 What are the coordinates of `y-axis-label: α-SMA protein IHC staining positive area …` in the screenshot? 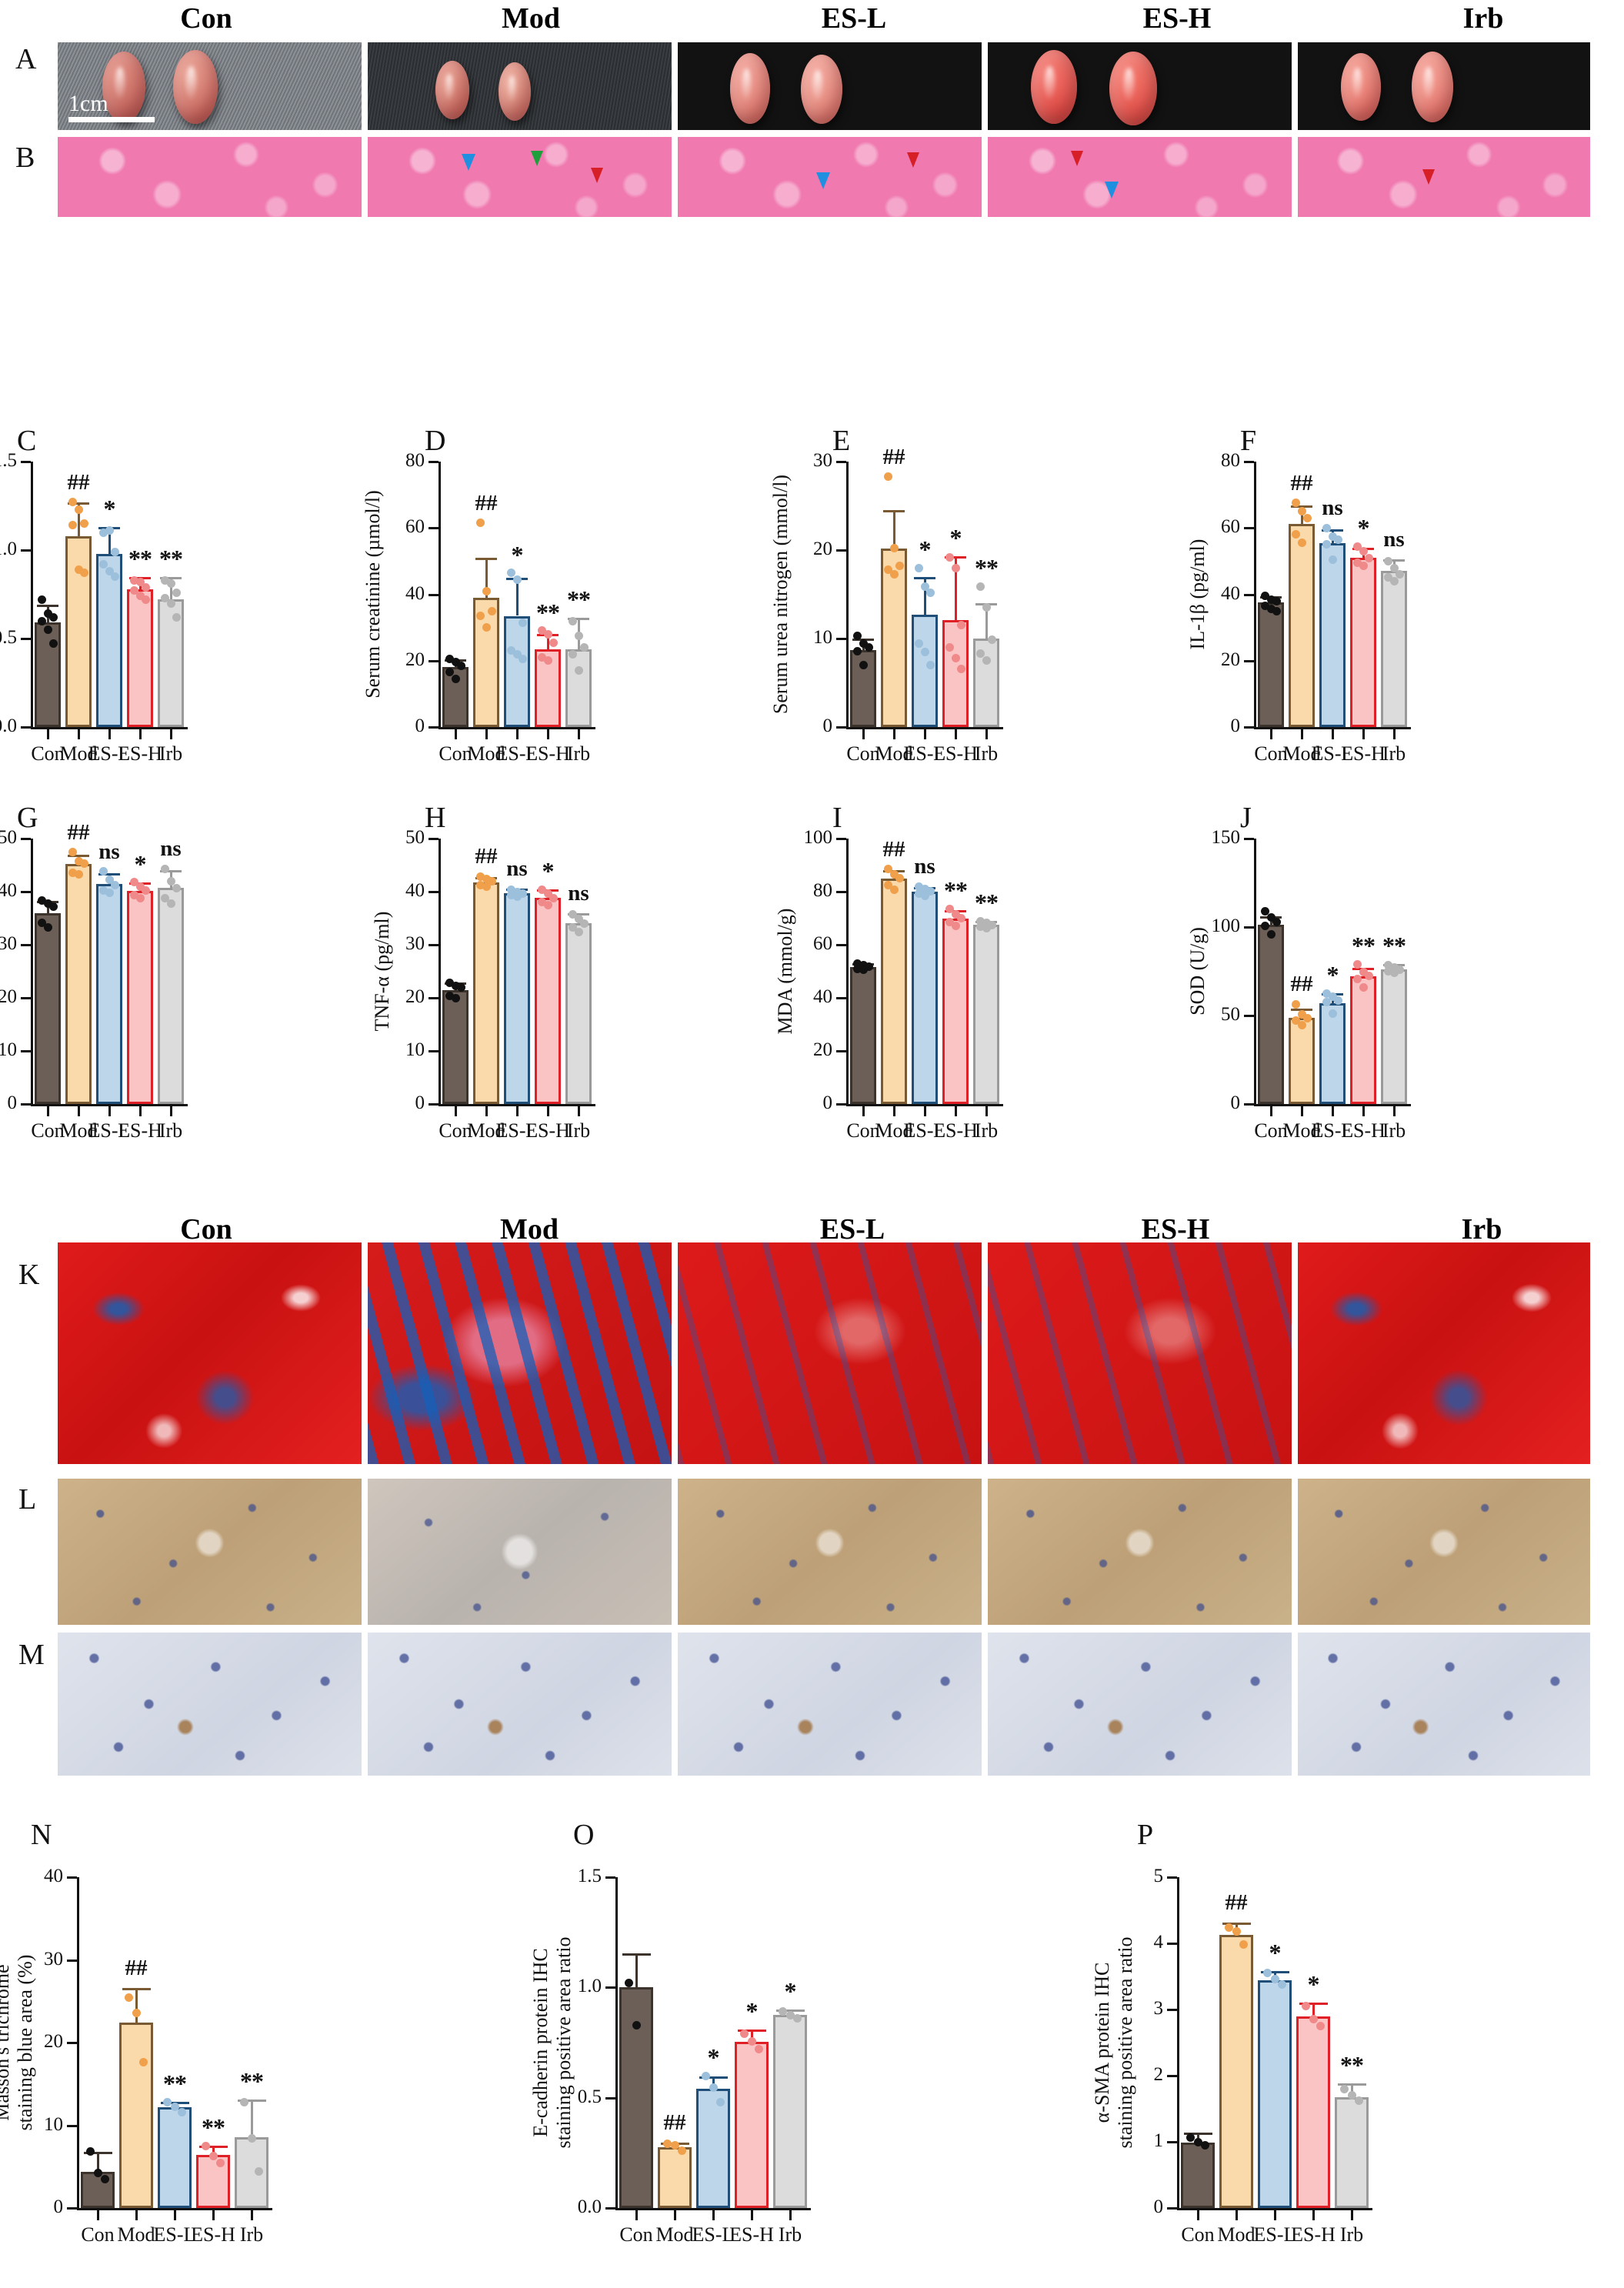 It's located at (1113, 2042).